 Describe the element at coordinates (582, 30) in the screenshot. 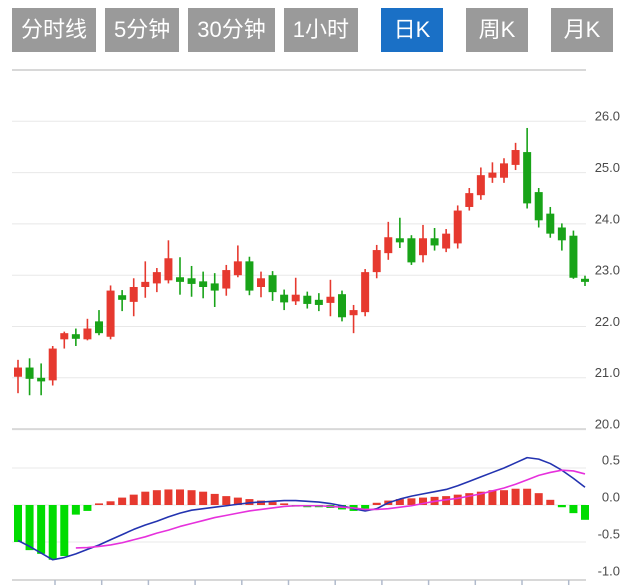

I see `tab-monthly-k: 月K` at that location.